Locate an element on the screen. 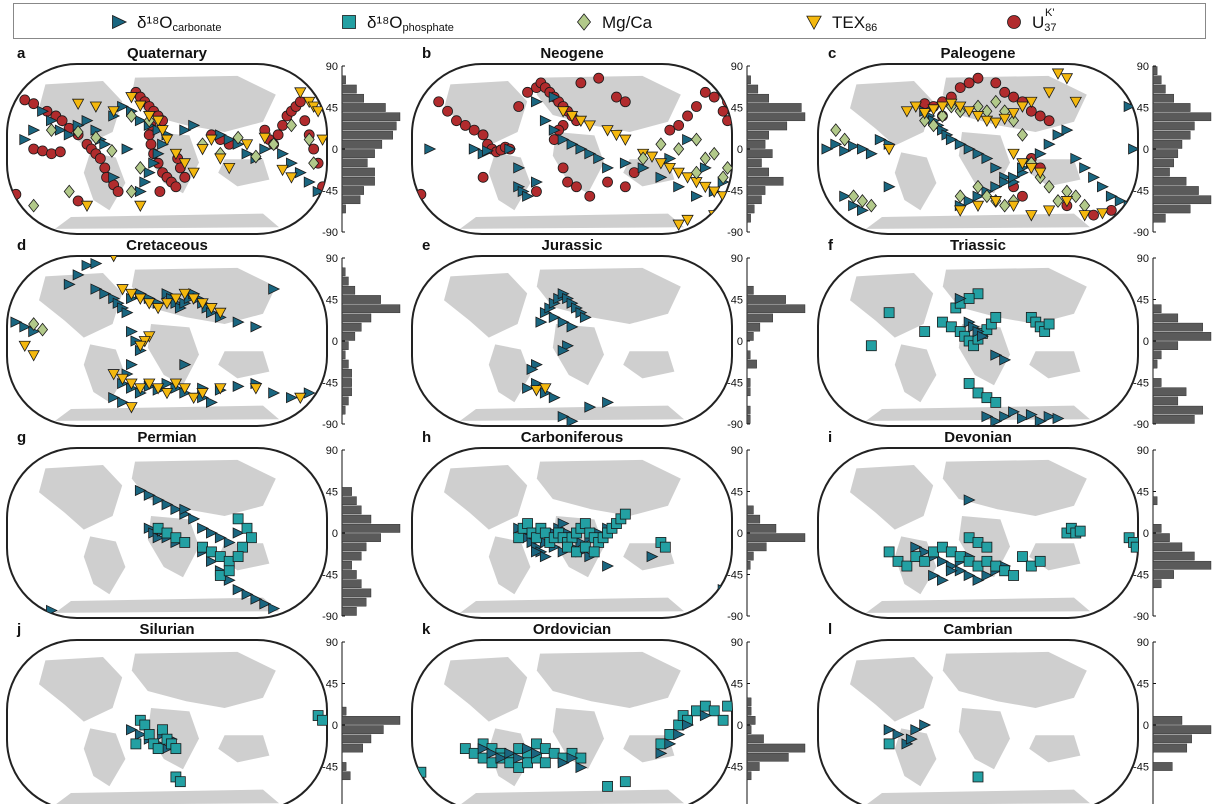 The image size is (1219, 809). panel-title: Silurian is located at coordinates (166, 629).